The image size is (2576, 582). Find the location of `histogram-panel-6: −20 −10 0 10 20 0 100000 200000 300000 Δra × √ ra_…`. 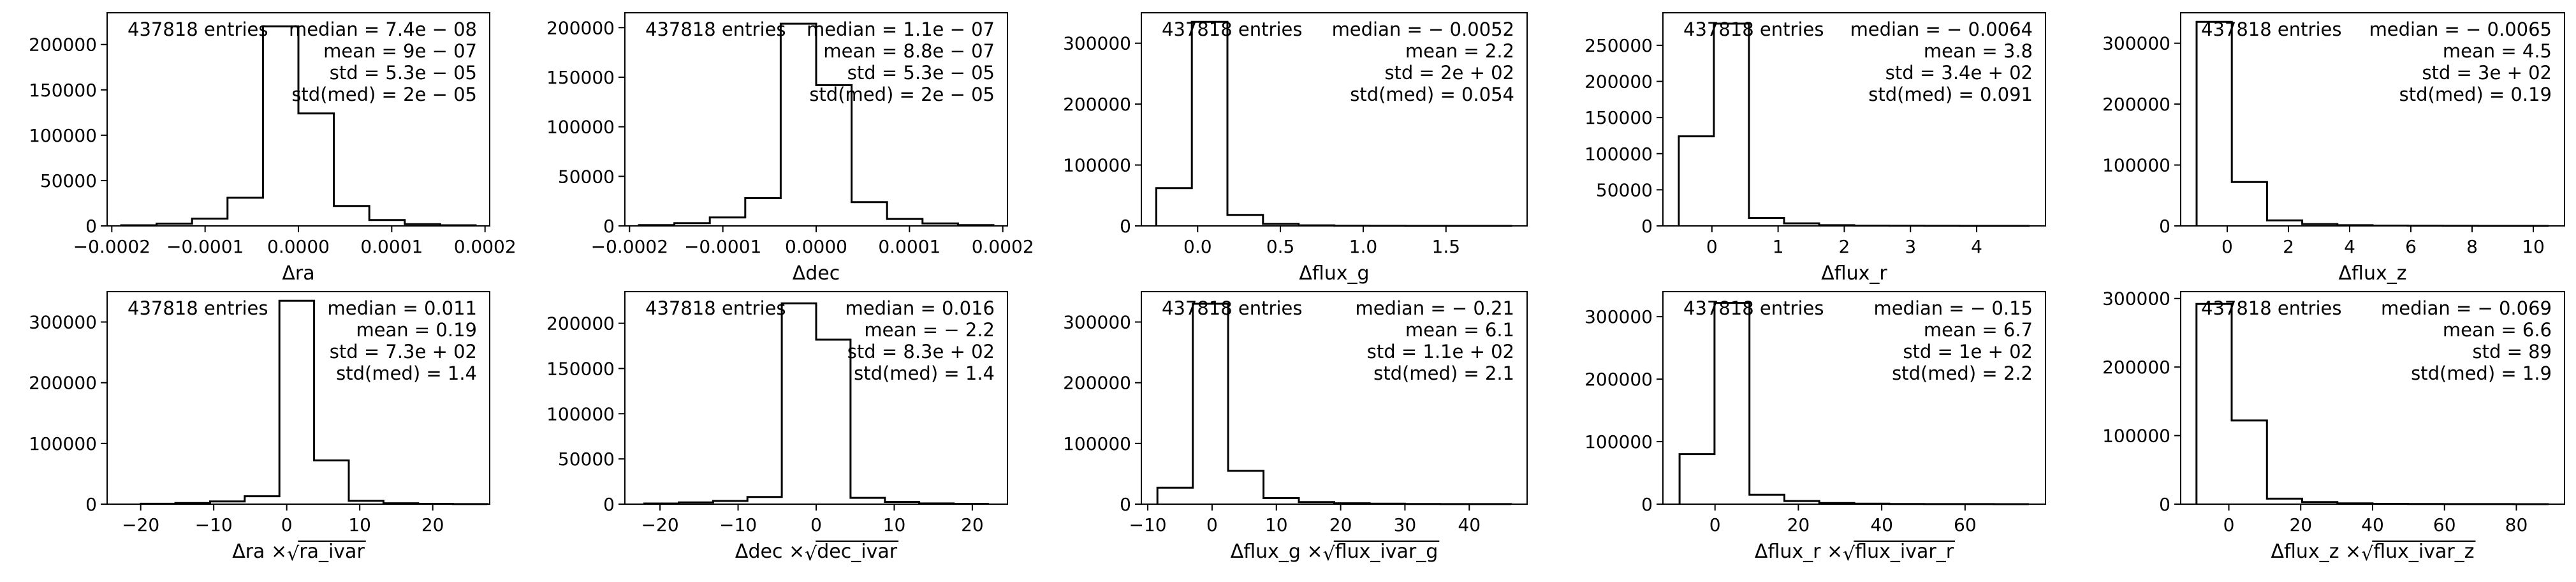

histogram-panel-6: −20 −10 0 10 20 0 100000 200000 300000 Δra × √ ra_… is located at coordinates (259, 428).